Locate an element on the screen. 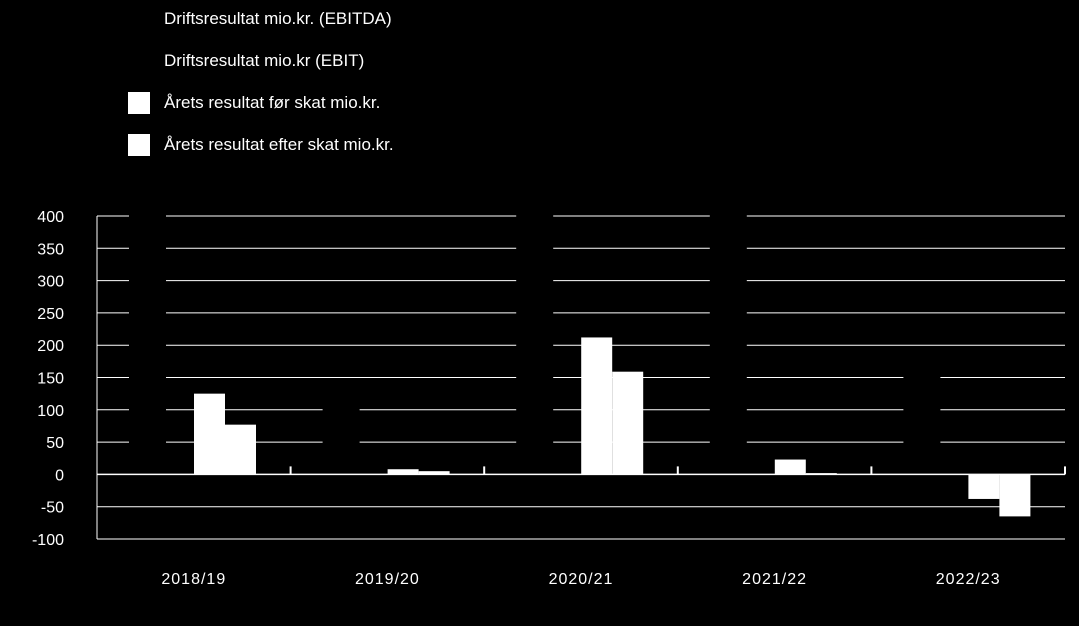 The width and height of the screenshot is (1079, 626). y-tick-label: 0 is located at coordinates (59, 475).